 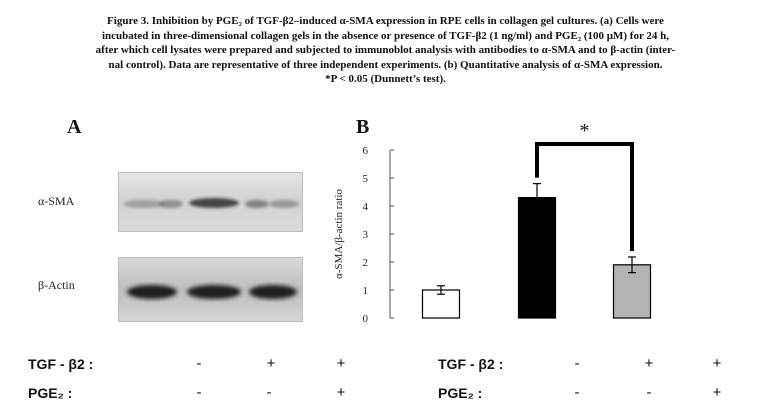 I want to click on blot-actin-label: β-Actin, so click(x=56, y=285).